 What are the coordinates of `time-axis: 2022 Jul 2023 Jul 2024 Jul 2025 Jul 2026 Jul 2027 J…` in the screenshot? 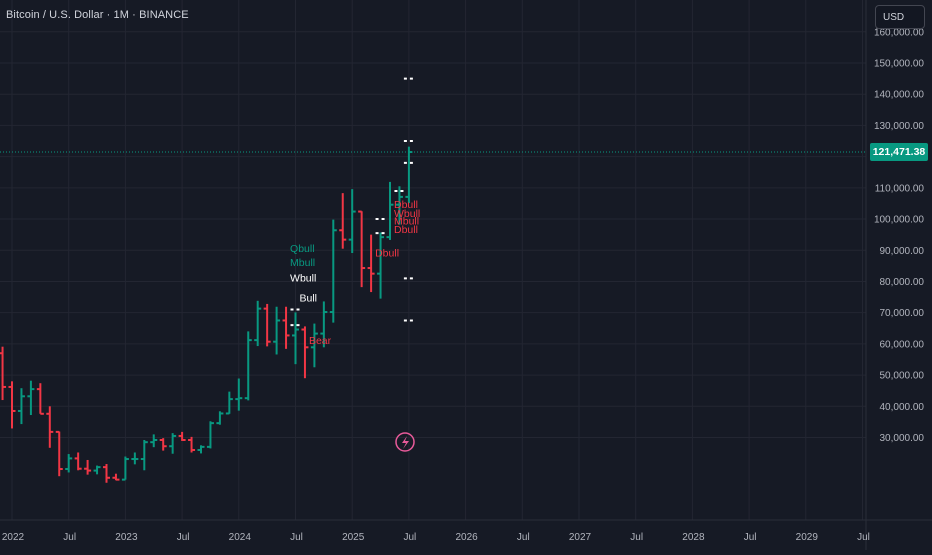 It's located at (436, 537).